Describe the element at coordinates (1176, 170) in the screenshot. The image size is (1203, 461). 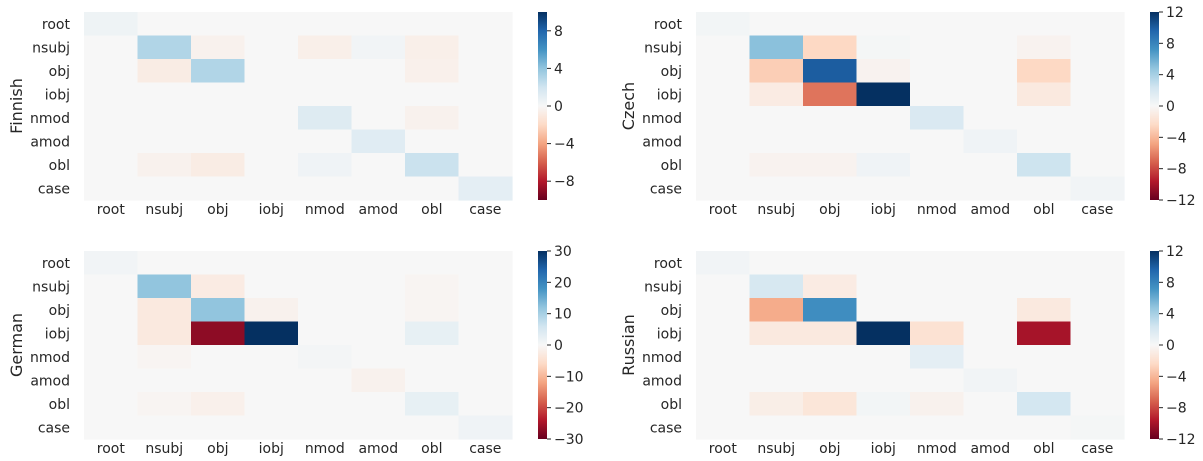
I see `colorbar-tick-label: −8` at that location.